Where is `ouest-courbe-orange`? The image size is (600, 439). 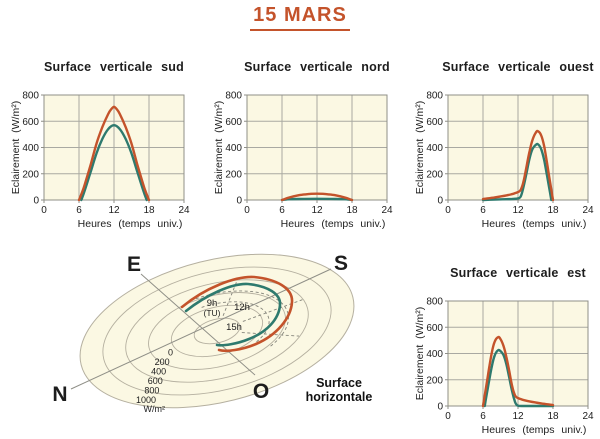 ouest-courbe-orange is located at coordinates (518, 165).